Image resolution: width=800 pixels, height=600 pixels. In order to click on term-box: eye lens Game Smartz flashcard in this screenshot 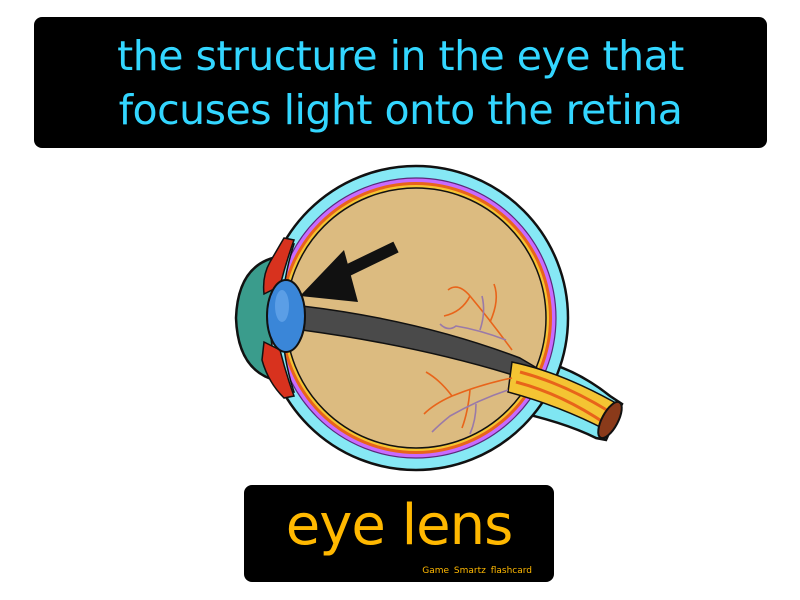, I will do `click(399, 533)`.